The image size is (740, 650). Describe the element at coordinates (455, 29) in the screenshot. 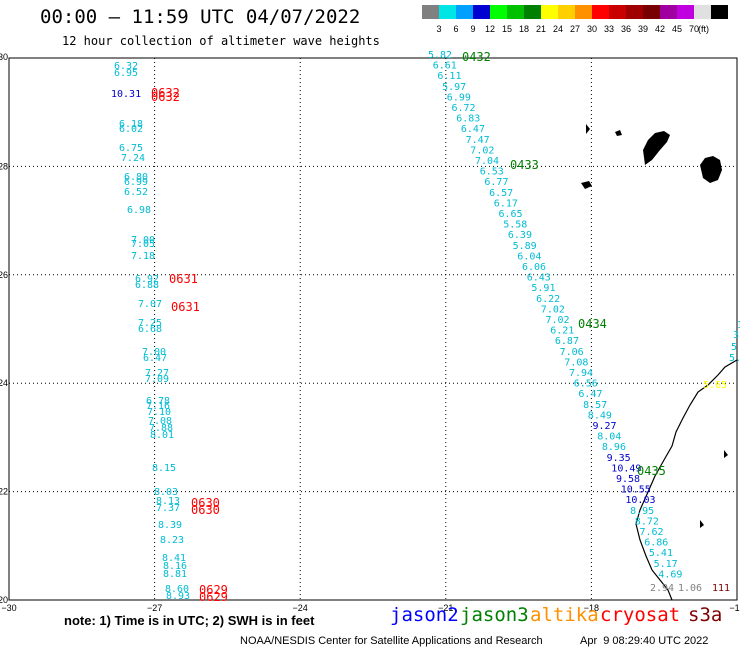

I see `scale-label: 6` at that location.